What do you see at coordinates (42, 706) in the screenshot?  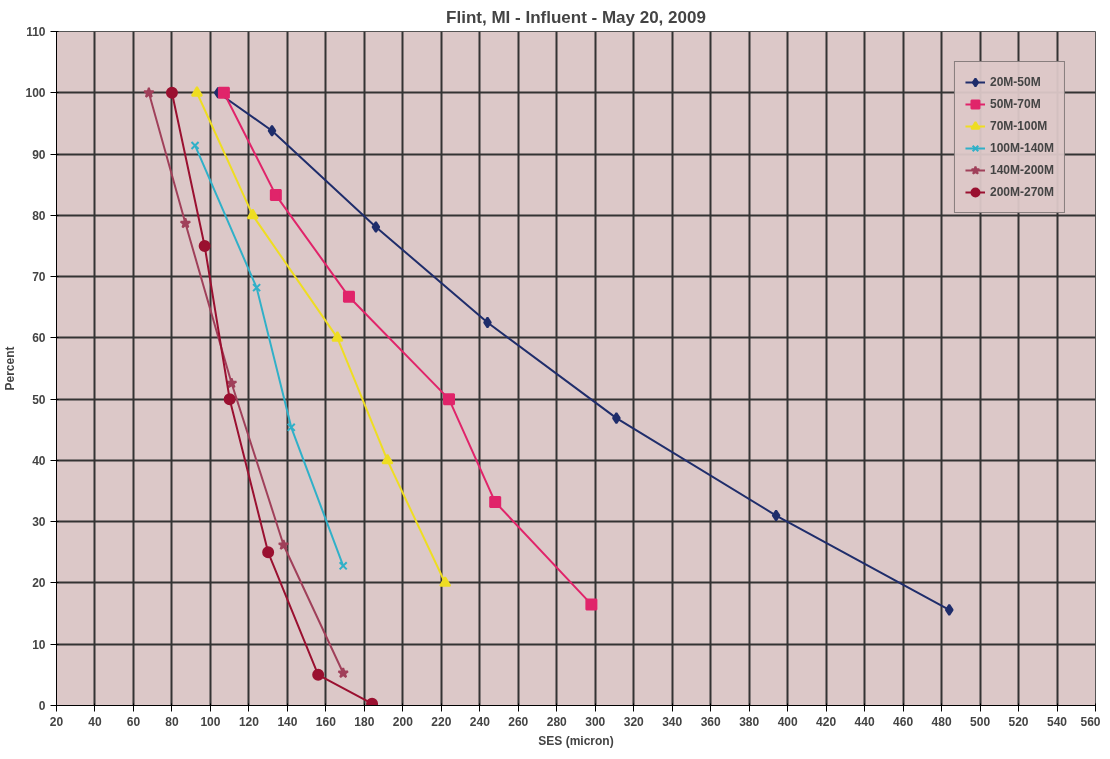 I see `y-tick-label: 0` at bounding box center [42, 706].